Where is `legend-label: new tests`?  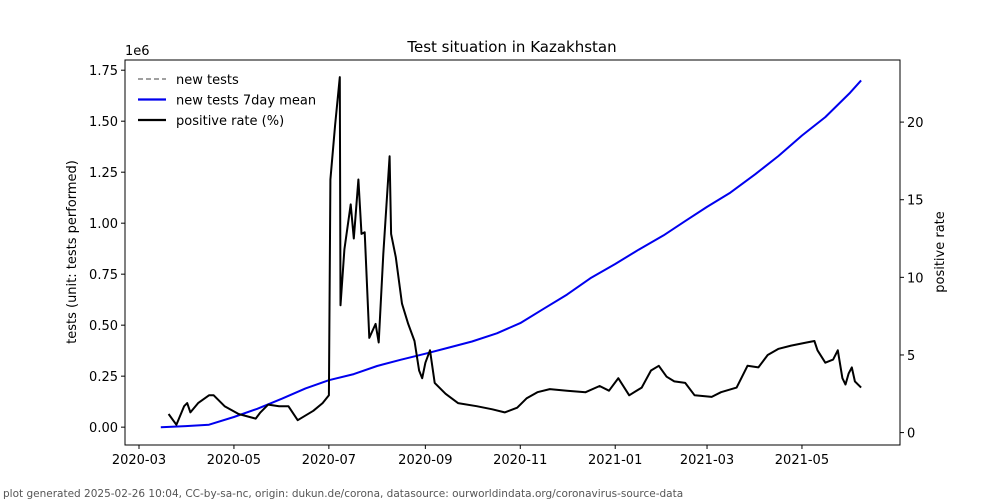 legend-label: new tests is located at coordinates (207, 80).